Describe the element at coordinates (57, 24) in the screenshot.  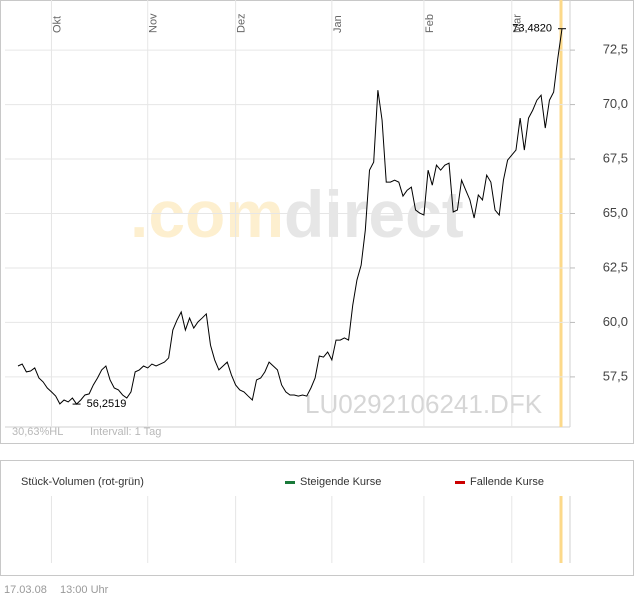
I see `x-tick-label: Okt` at that location.